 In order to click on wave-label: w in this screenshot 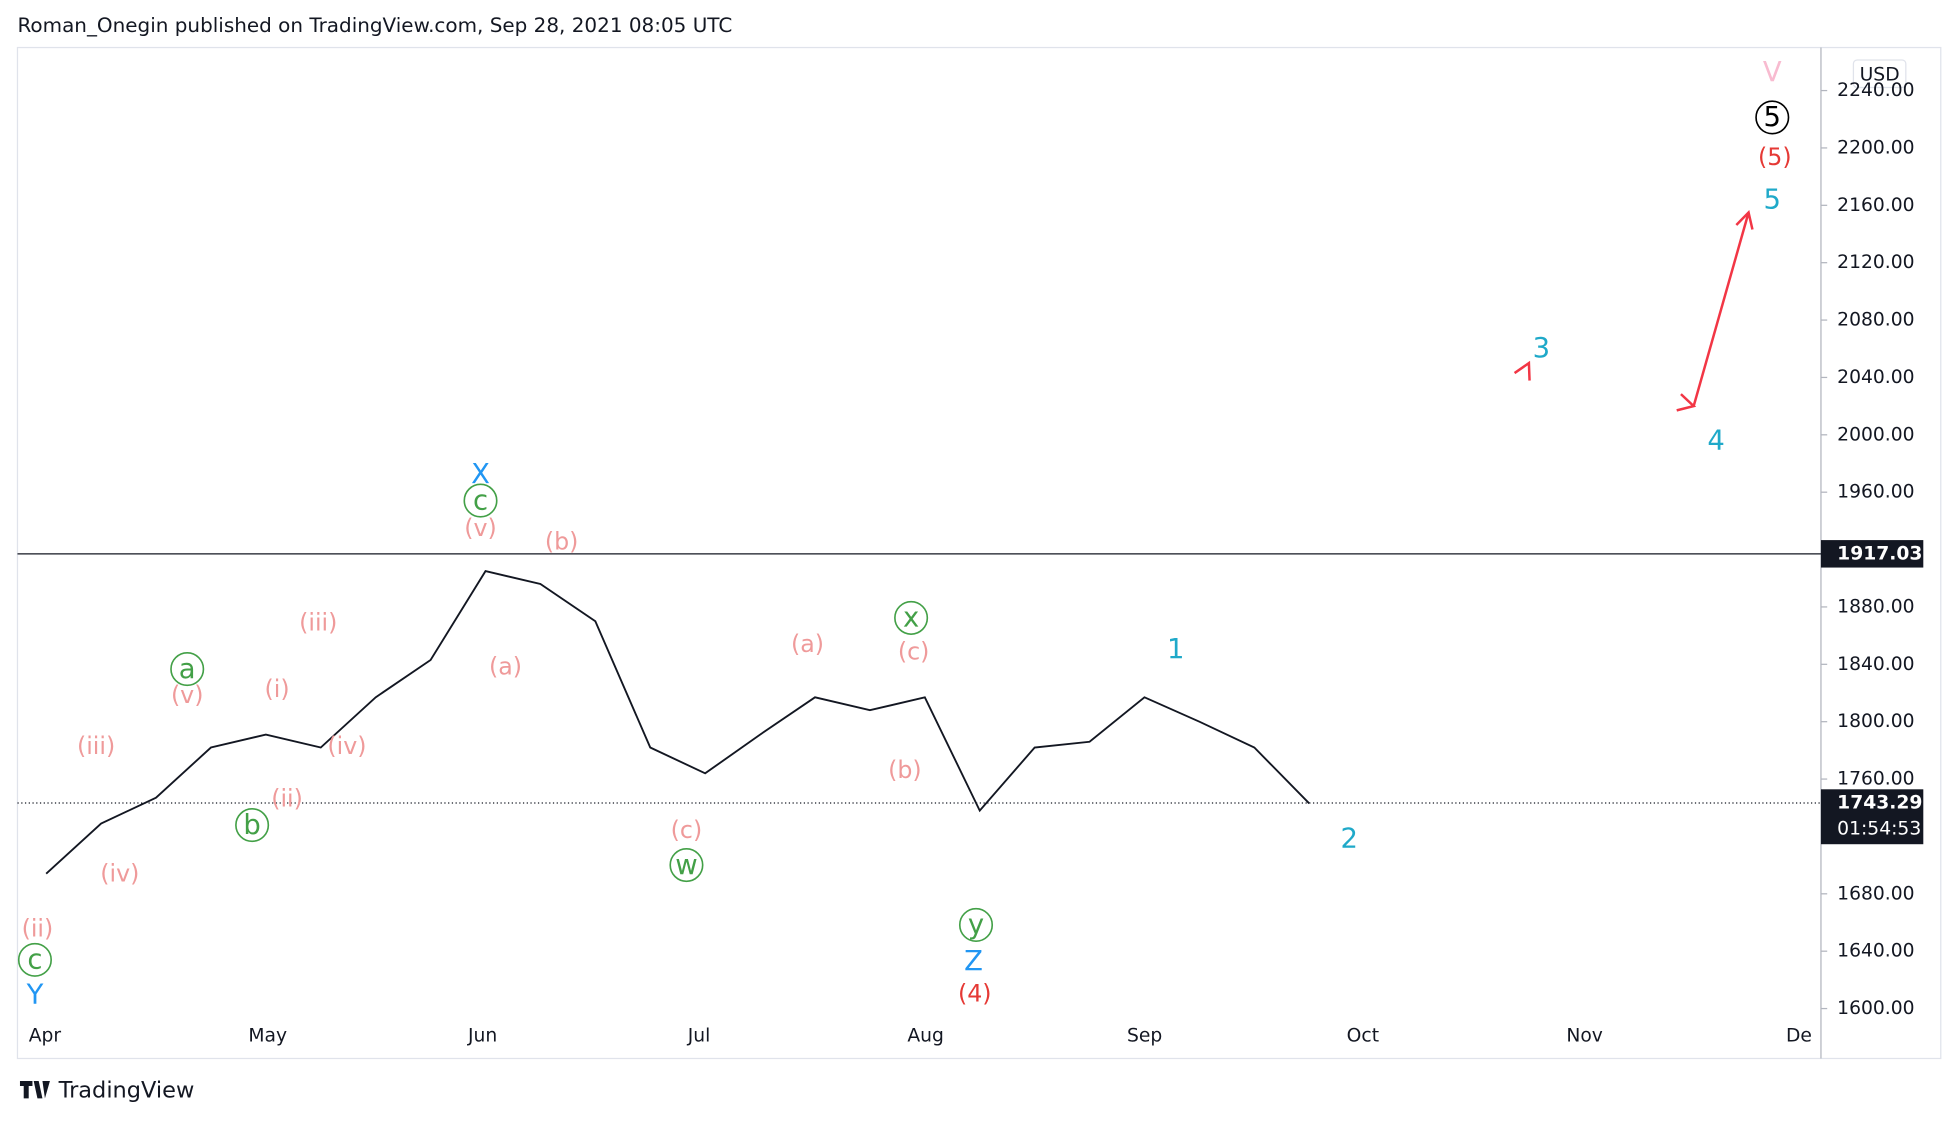, I will do `click(686, 865)`.